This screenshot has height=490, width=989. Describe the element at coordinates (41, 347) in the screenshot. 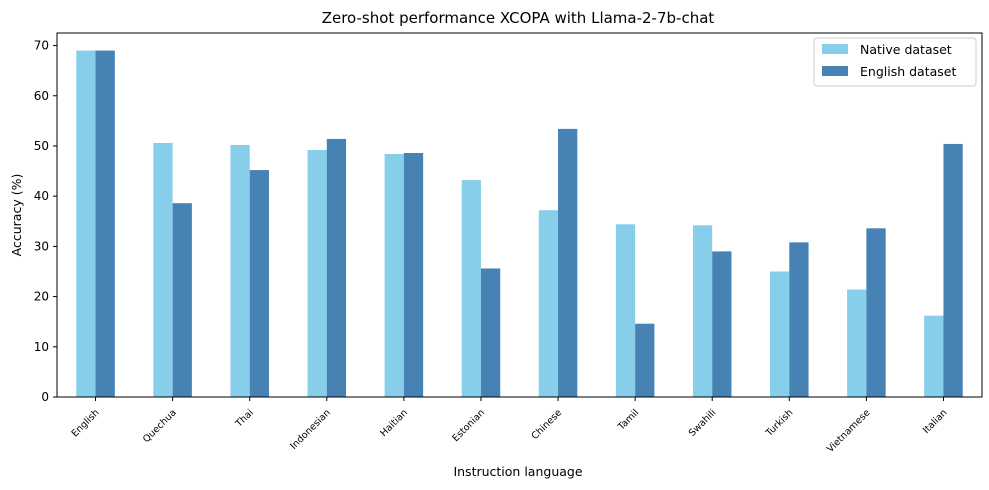

I see `y-tick-label: 10` at that location.